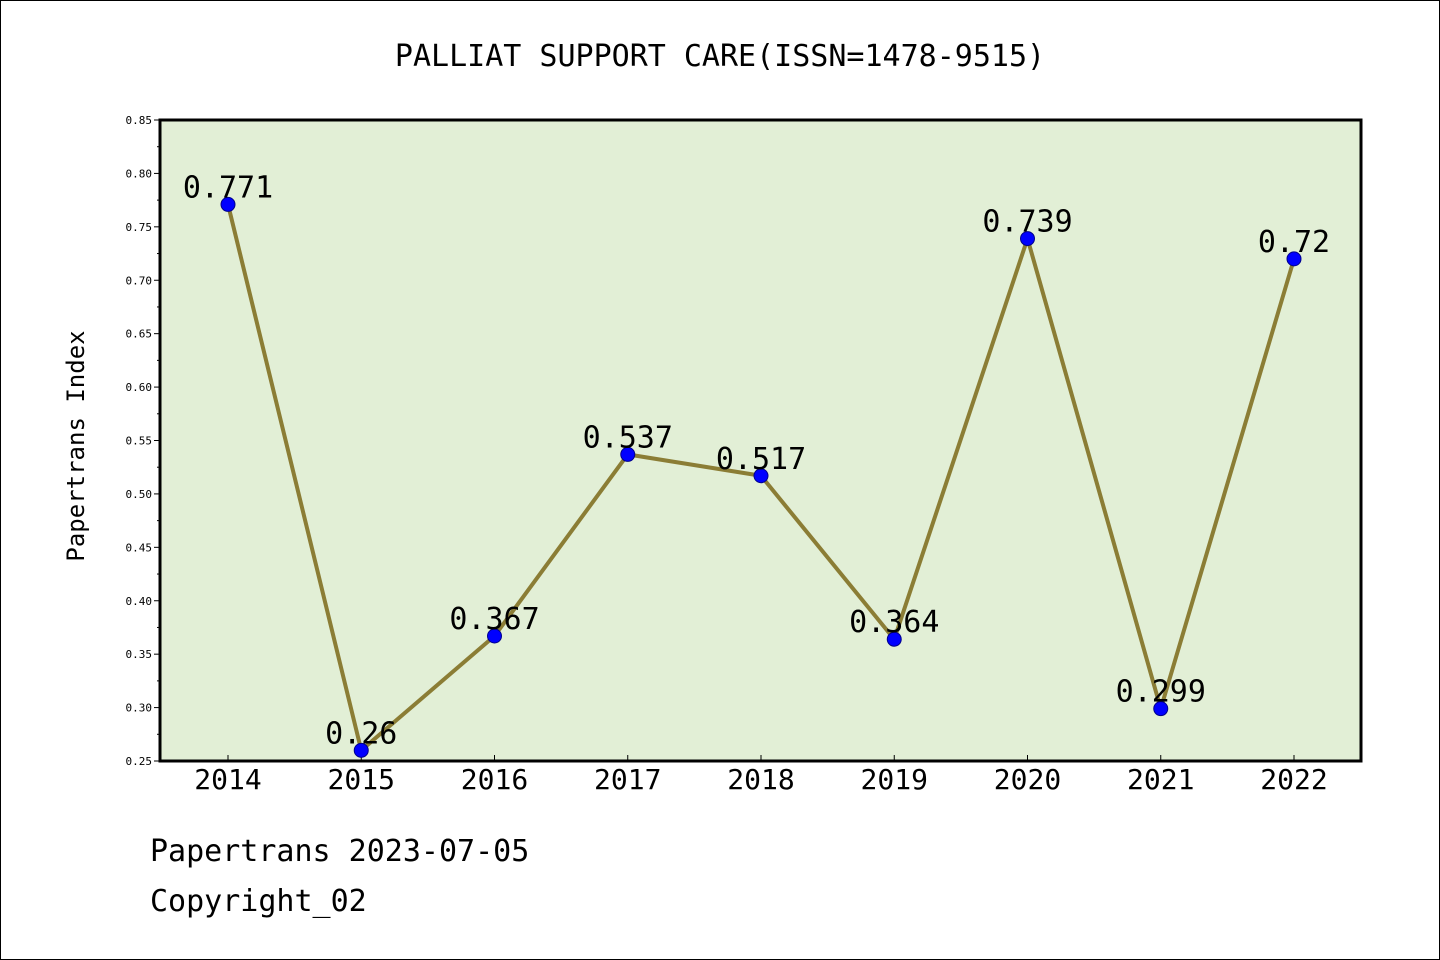 The width and height of the screenshot is (1440, 960). What do you see at coordinates (139, 387) in the screenshot?
I see `y-tick-label: 0.60` at bounding box center [139, 387].